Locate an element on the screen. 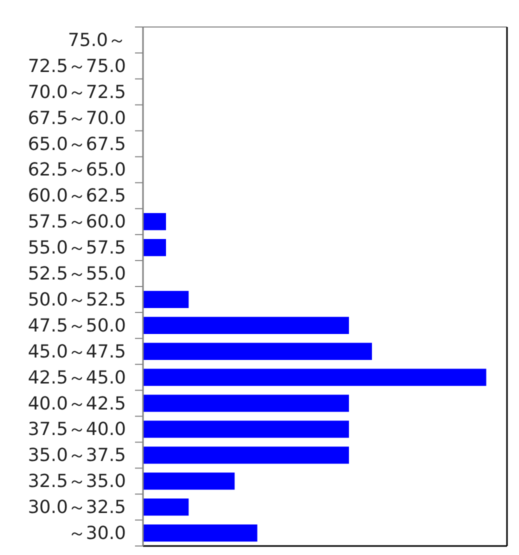 This screenshot has height=555, width=519. y-tick-label: 42.5～45.0 is located at coordinates (77, 377).